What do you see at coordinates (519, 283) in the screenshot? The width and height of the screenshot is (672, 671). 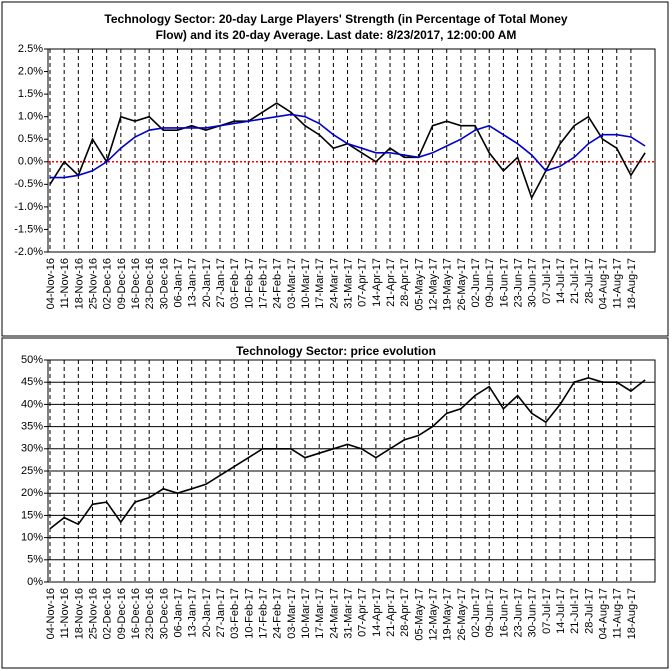 I see `x-tick-label: 23-Jun-17` at bounding box center [519, 283].